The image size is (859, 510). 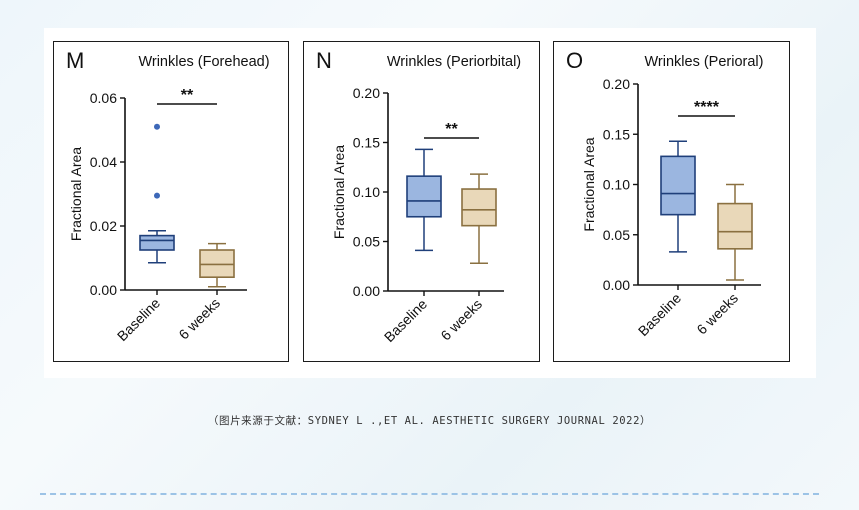 What do you see at coordinates (574, 60) in the screenshot?
I see `panel-letter: O` at bounding box center [574, 60].